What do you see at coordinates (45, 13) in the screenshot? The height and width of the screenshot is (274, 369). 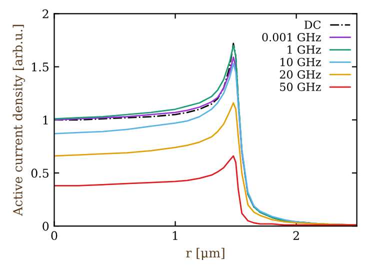 I see `y-tick-label: 2` at bounding box center [45, 13].